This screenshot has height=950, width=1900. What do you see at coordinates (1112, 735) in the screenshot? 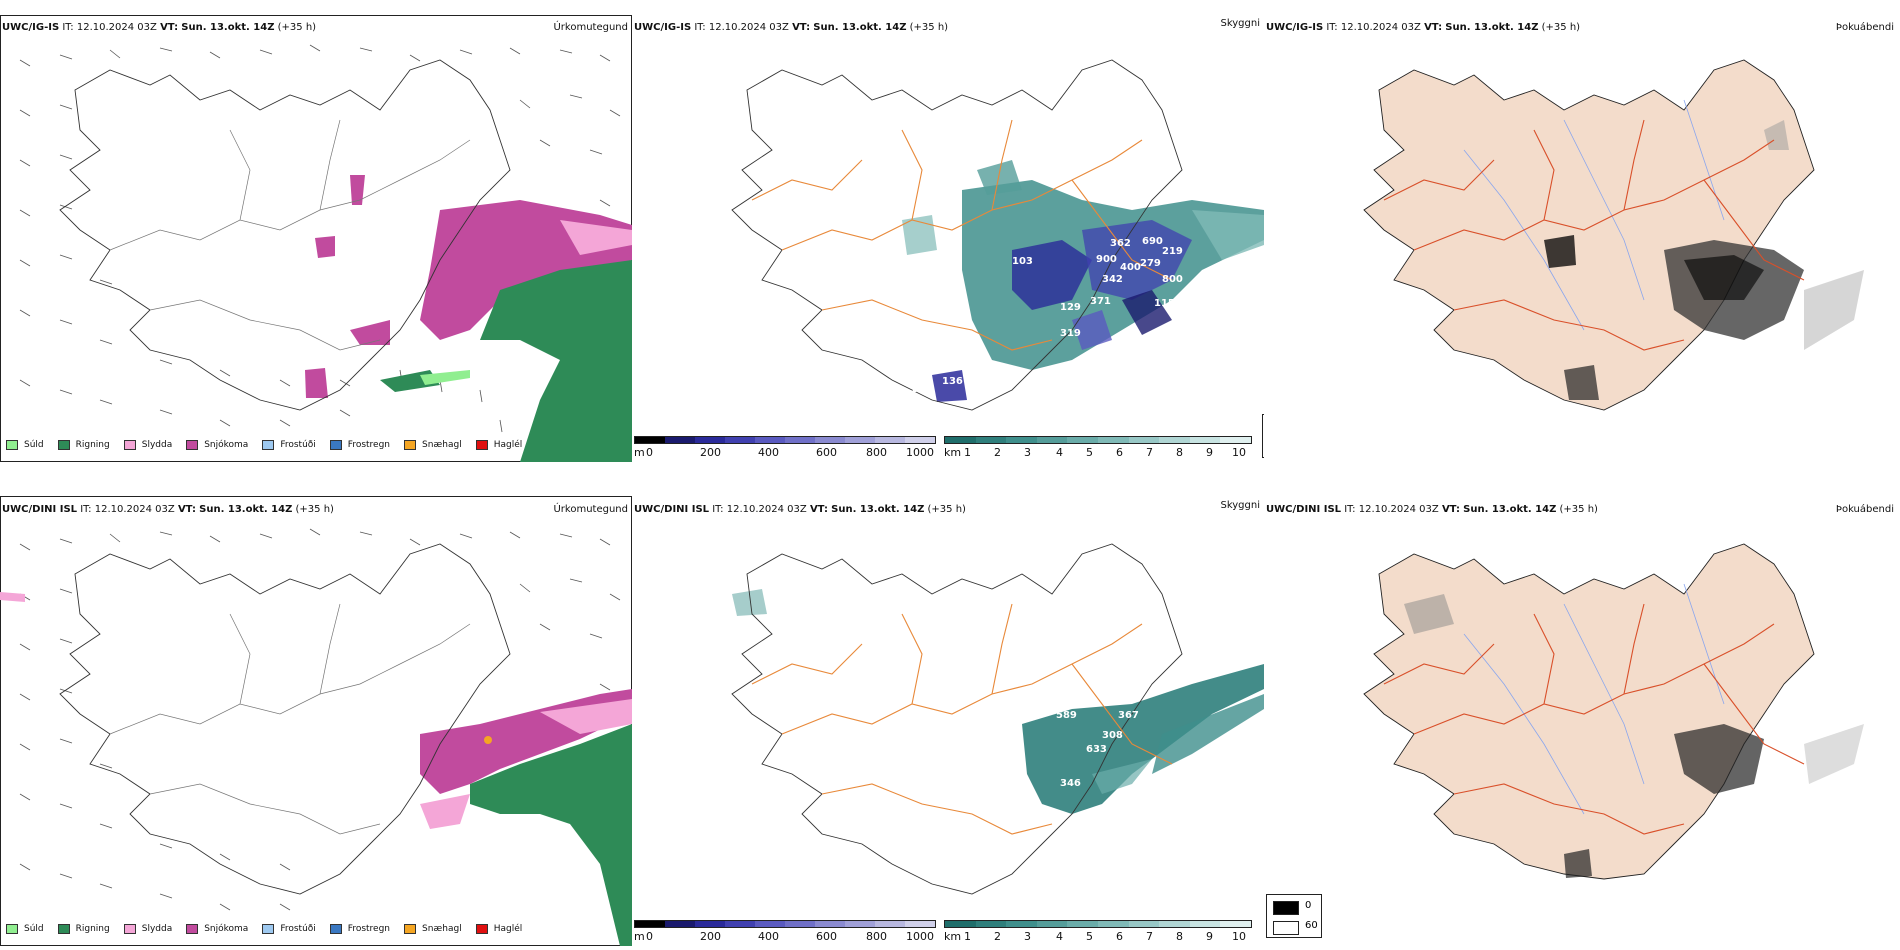
I see `ceiling-label: 308` at bounding box center [1112, 735].